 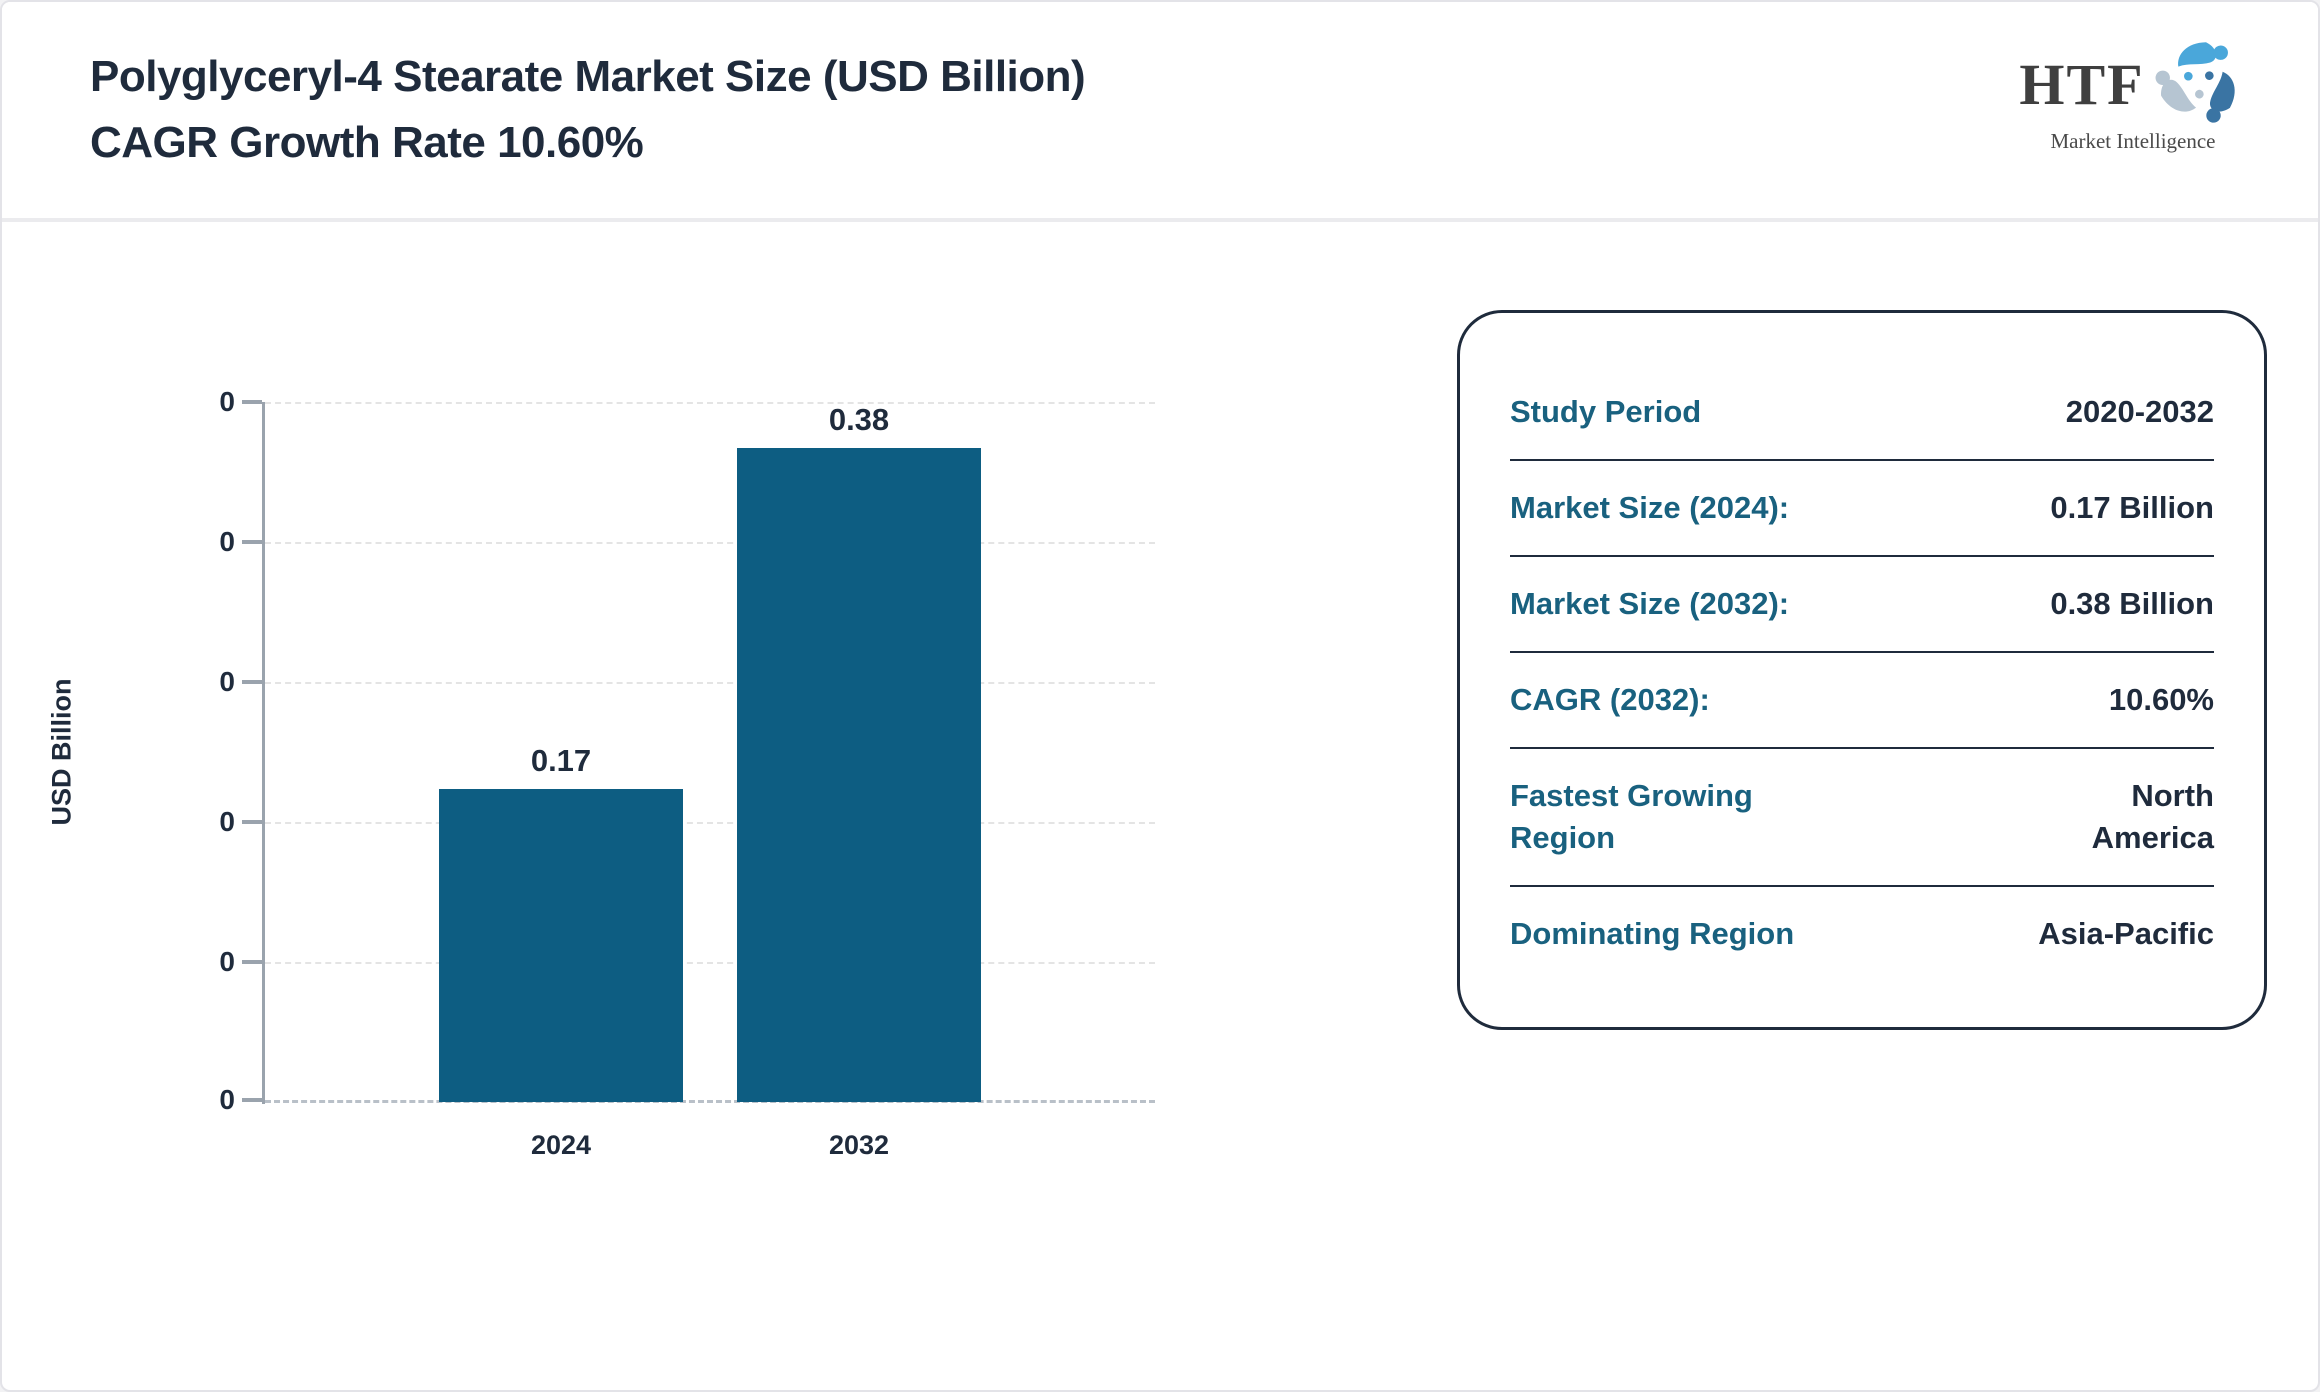 I want to click on x-tick-label-2032: 2032, so click(x=859, y=1145).